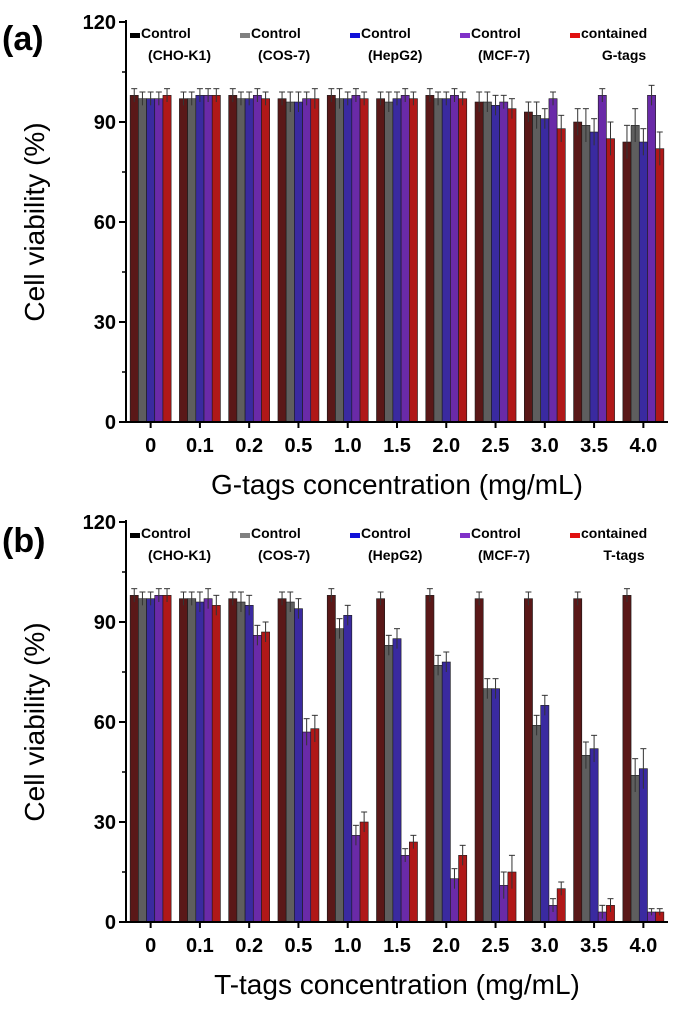 This screenshot has width=678, height=1010. I want to click on bar-g-tags-4.0, so click(660, 285).